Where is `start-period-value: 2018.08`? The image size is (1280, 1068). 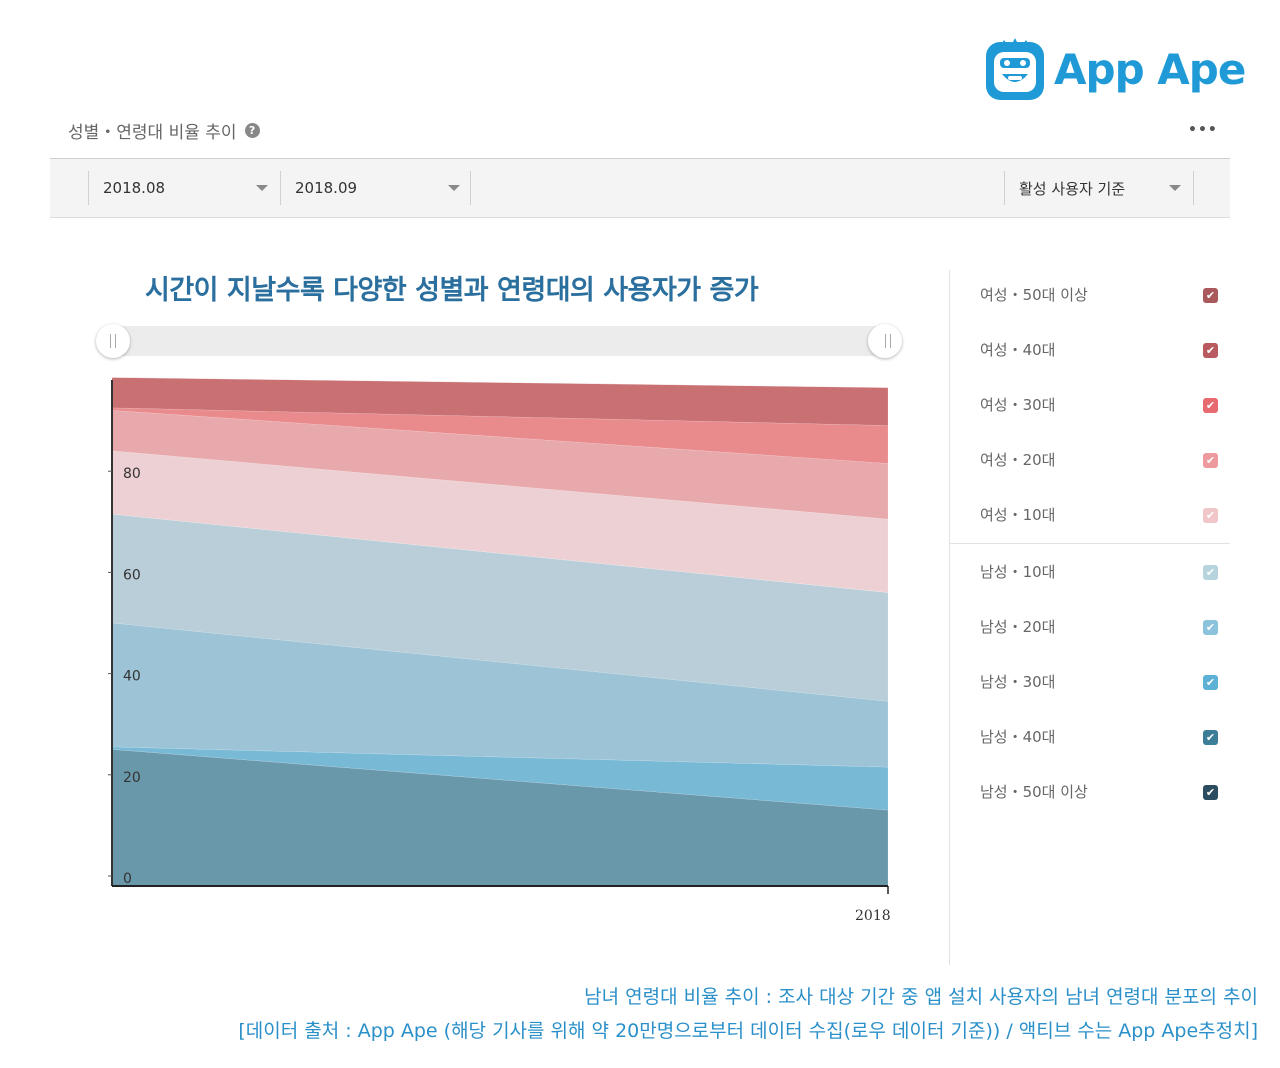
start-period-value: 2018.08 is located at coordinates (134, 188).